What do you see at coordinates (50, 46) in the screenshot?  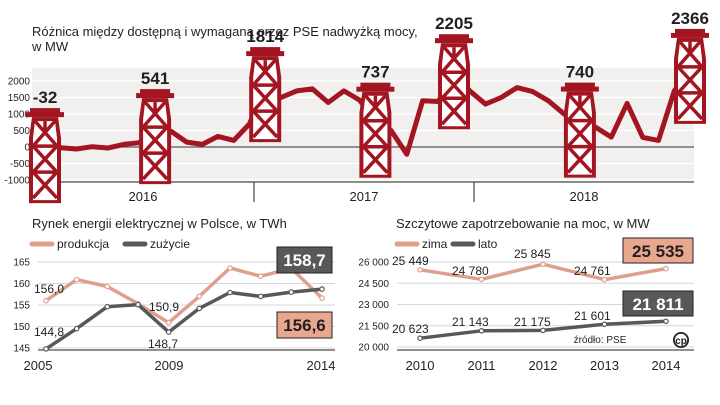 I see `top-chart-subtitle: w MW` at bounding box center [50, 46].